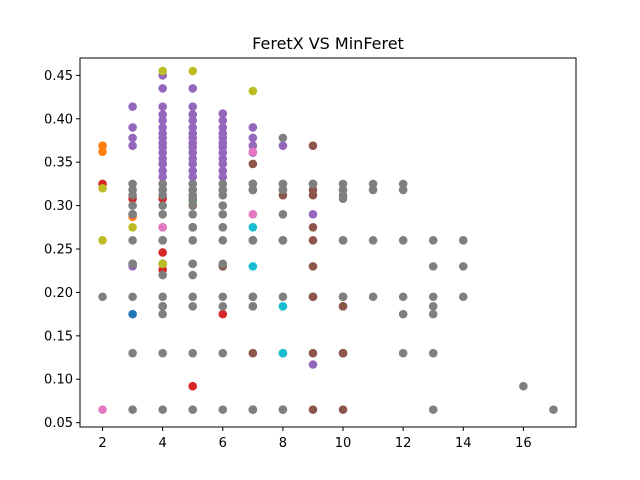 This screenshot has height=480, width=640. What do you see at coordinates (102, 443) in the screenshot?
I see `x-tick-label: 2` at bounding box center [102, 443].